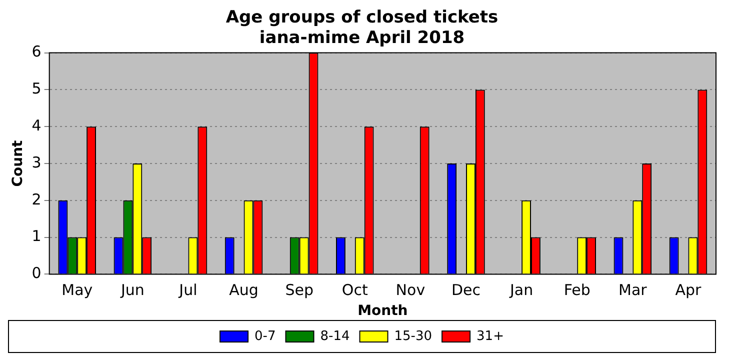 The width and height of the screenshot is (732, 361). I want to click on y-tick-label: 3, so click(37, 162).